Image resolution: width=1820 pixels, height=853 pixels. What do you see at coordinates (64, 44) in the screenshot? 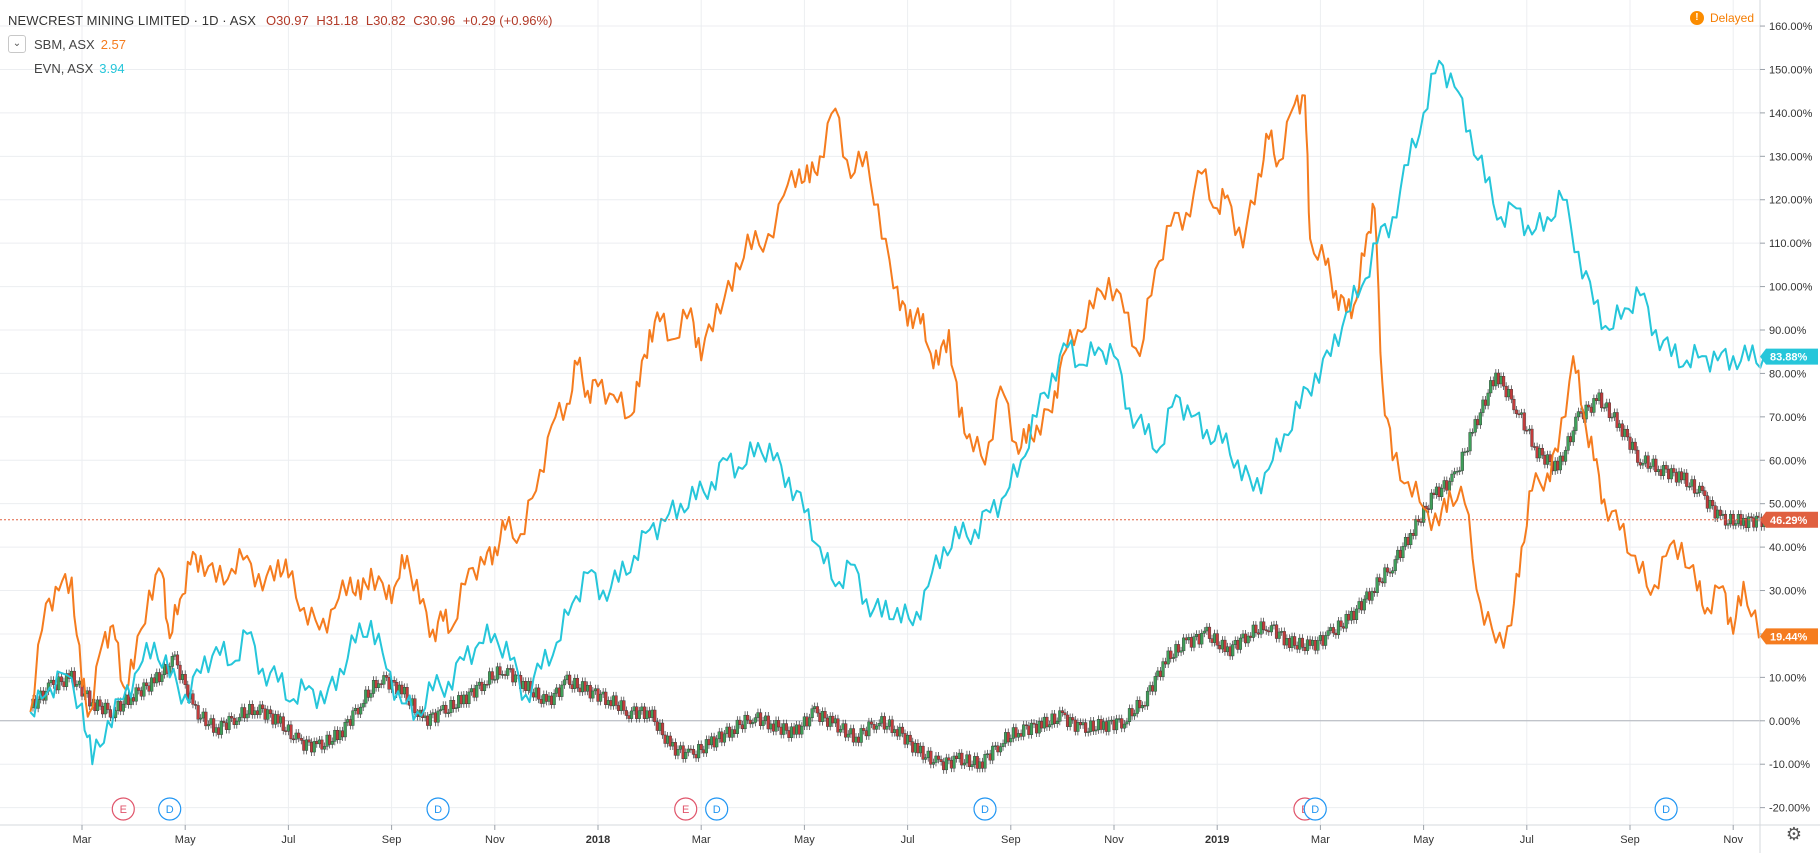
I see `comparison-symbol-sbm: SBM, ASX` at bounding box center [64, 44].